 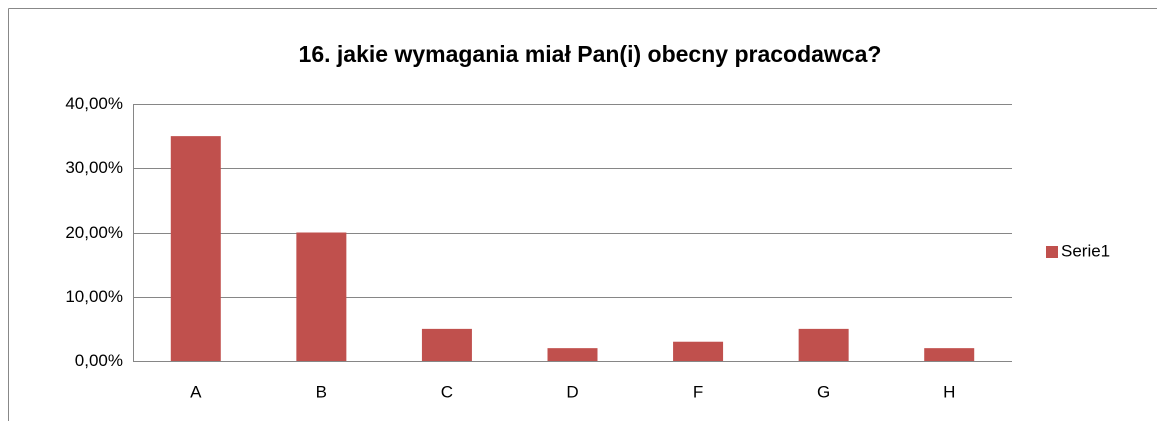 What do you see at coordinates (698, 391) in the screenshot?
I see `x-tick-label: F` at bounding box center [698, 391].